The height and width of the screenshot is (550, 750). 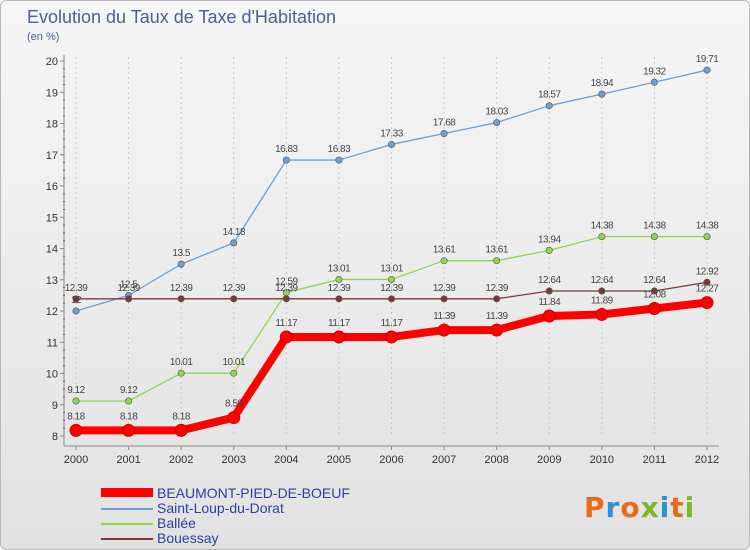 What do you see at coordinates (650, 507) in the screenshot?
I see `logo-letter: x` at bounding box center [650, 507].